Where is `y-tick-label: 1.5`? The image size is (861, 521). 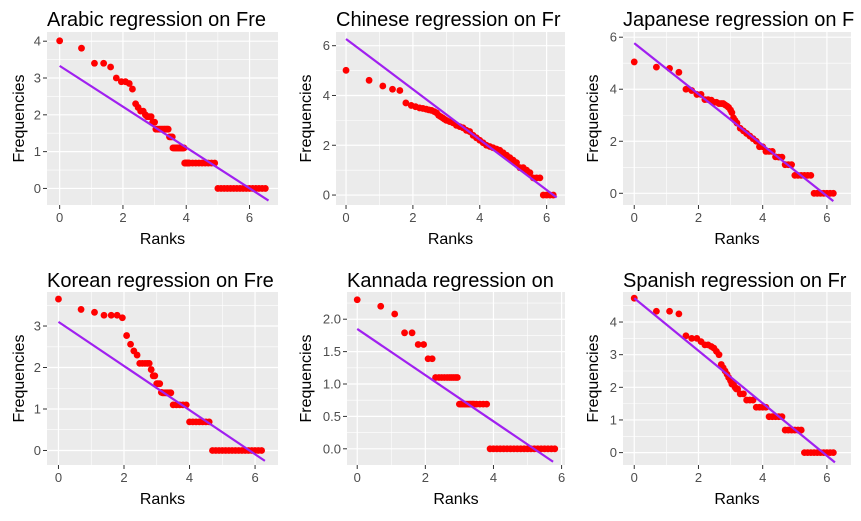
y-tick-label: 1.5 is located at coordinates (332, 351).